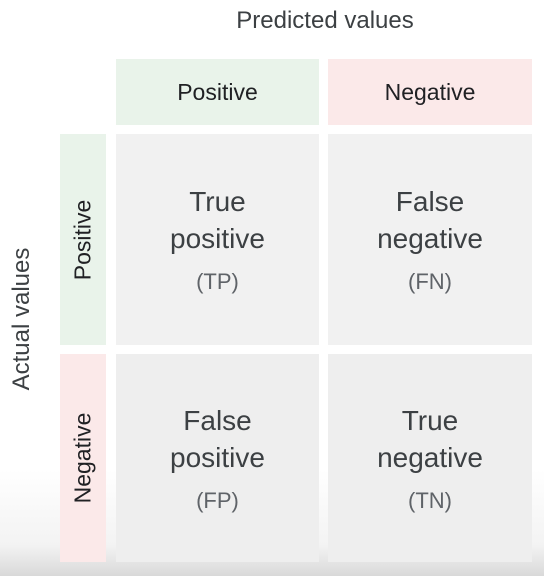 This screenshot has width=544, height=576. I want to click on column-header-negative: Negative, so click(430, 92).